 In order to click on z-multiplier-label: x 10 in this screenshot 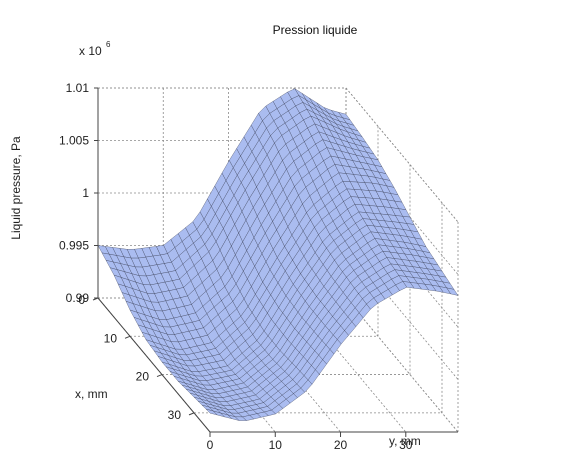, I will do `click(90, 51)`.